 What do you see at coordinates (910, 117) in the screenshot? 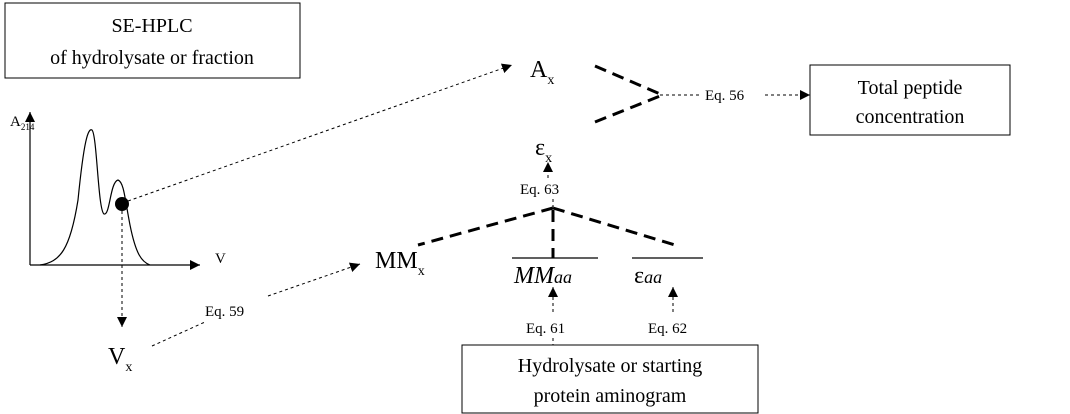
I see `box-text: concentration` at bounding box center [910, 117].